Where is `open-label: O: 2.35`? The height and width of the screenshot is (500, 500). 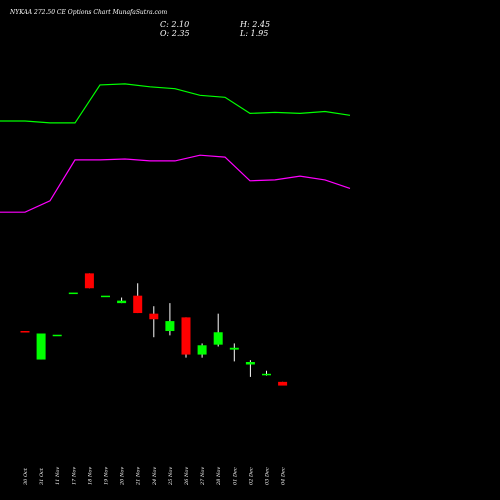
open-label: O: 2.35 is located at coordinates (175, 33).